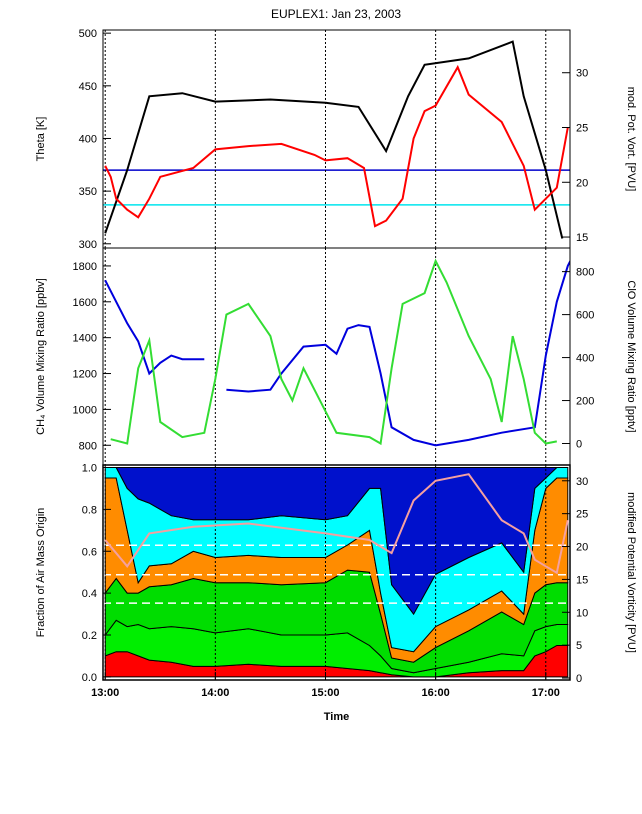 The image size is (642, 814). What do you see at coordinates (585, 359) in the screenshot?
I see `y2-tick-label: 400` at bounding box center [585, 359].